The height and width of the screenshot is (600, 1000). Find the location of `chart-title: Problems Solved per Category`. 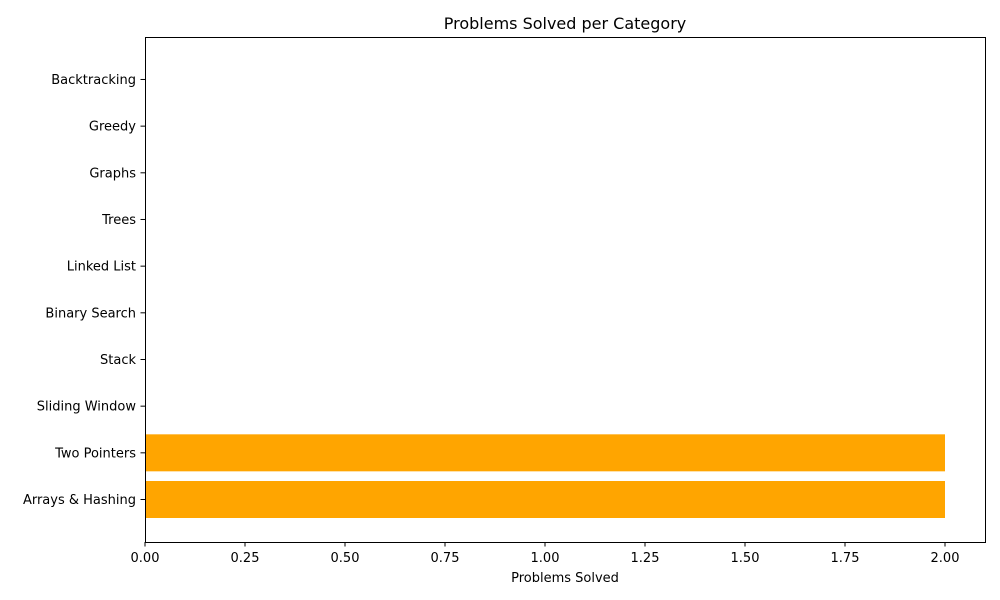

chart-title: Problems Solved per Category is located at coordinates (565, 23).